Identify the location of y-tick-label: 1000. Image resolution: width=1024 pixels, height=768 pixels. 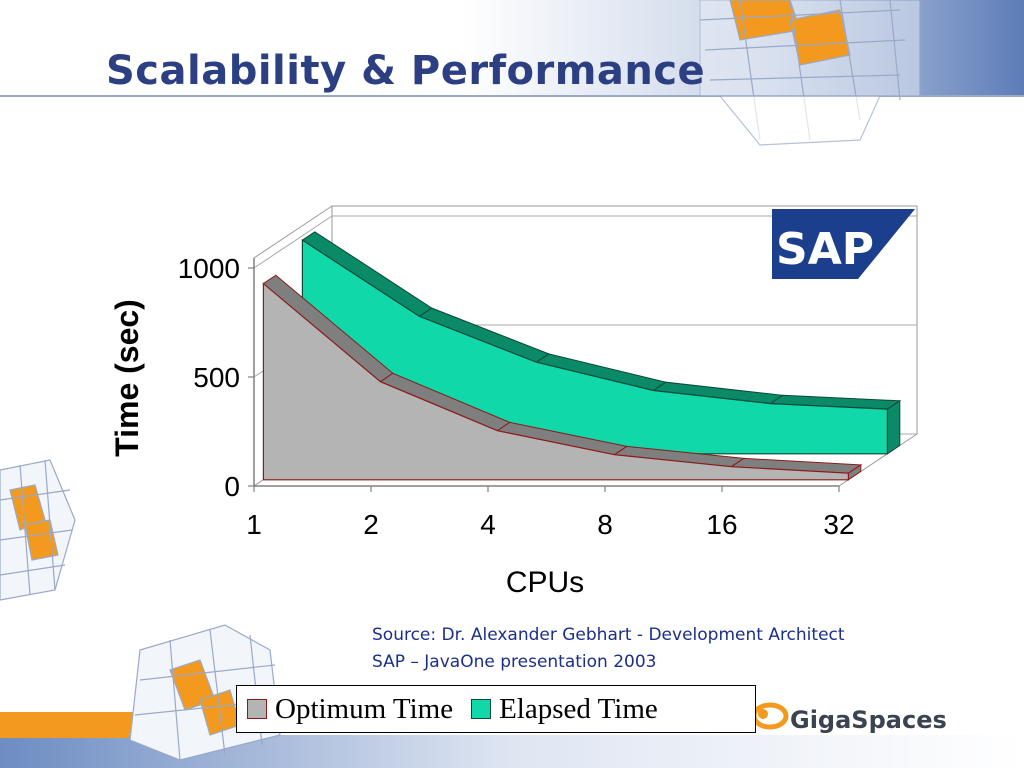
(209, 268).